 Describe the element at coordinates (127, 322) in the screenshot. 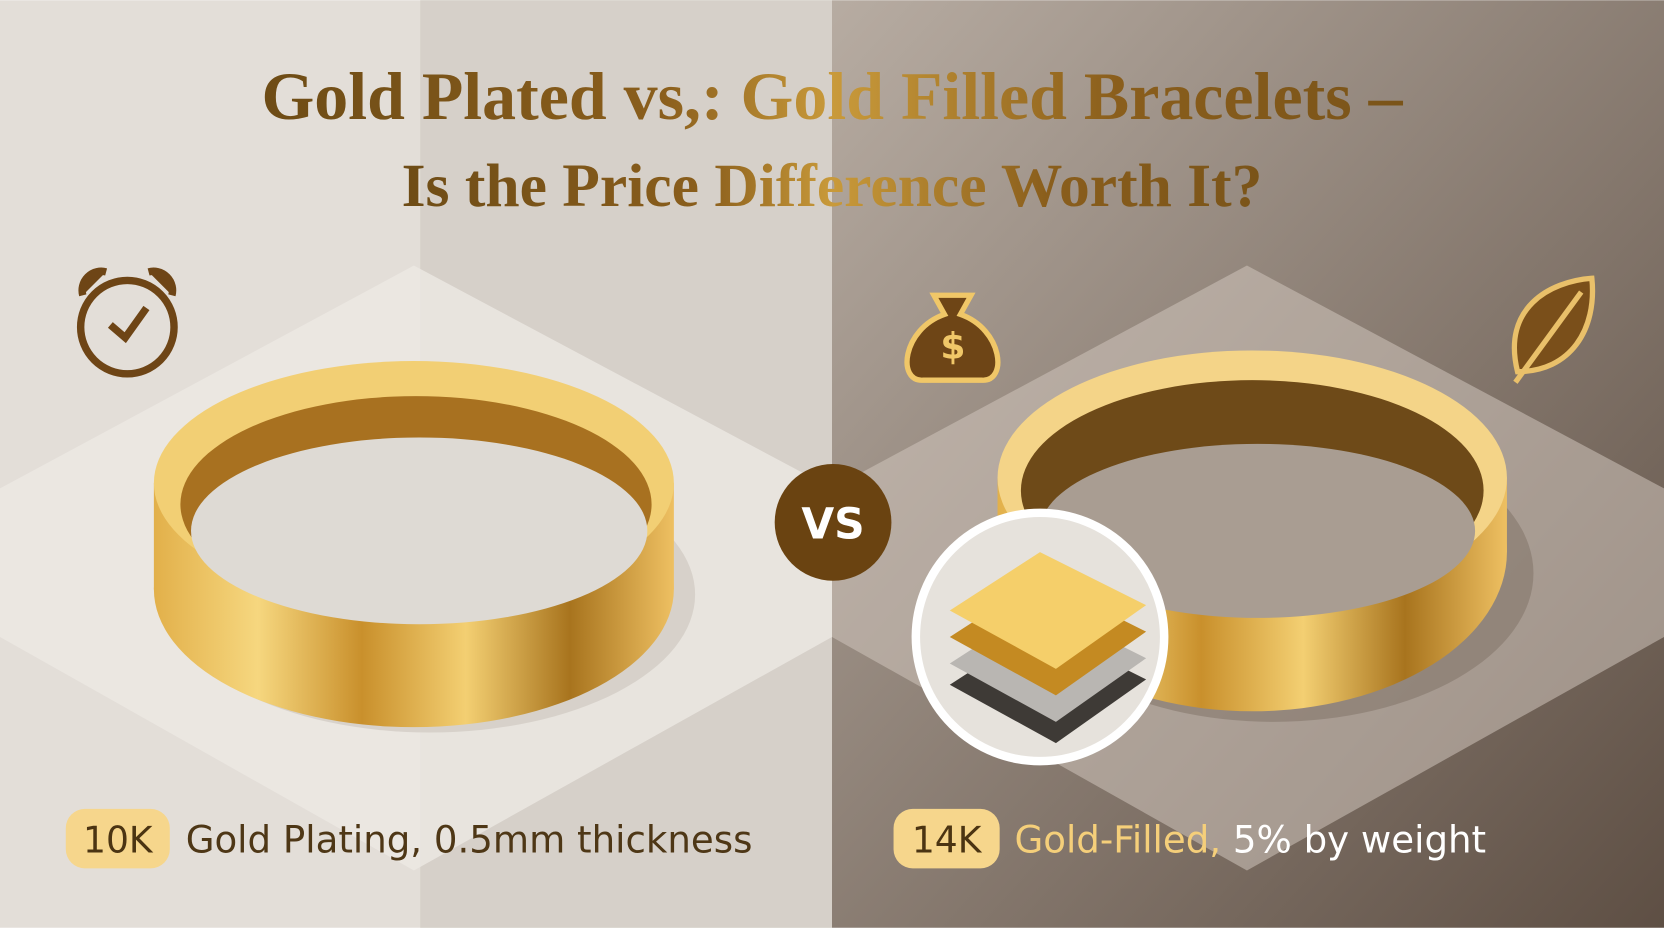

I see `clock-icon` at that location.